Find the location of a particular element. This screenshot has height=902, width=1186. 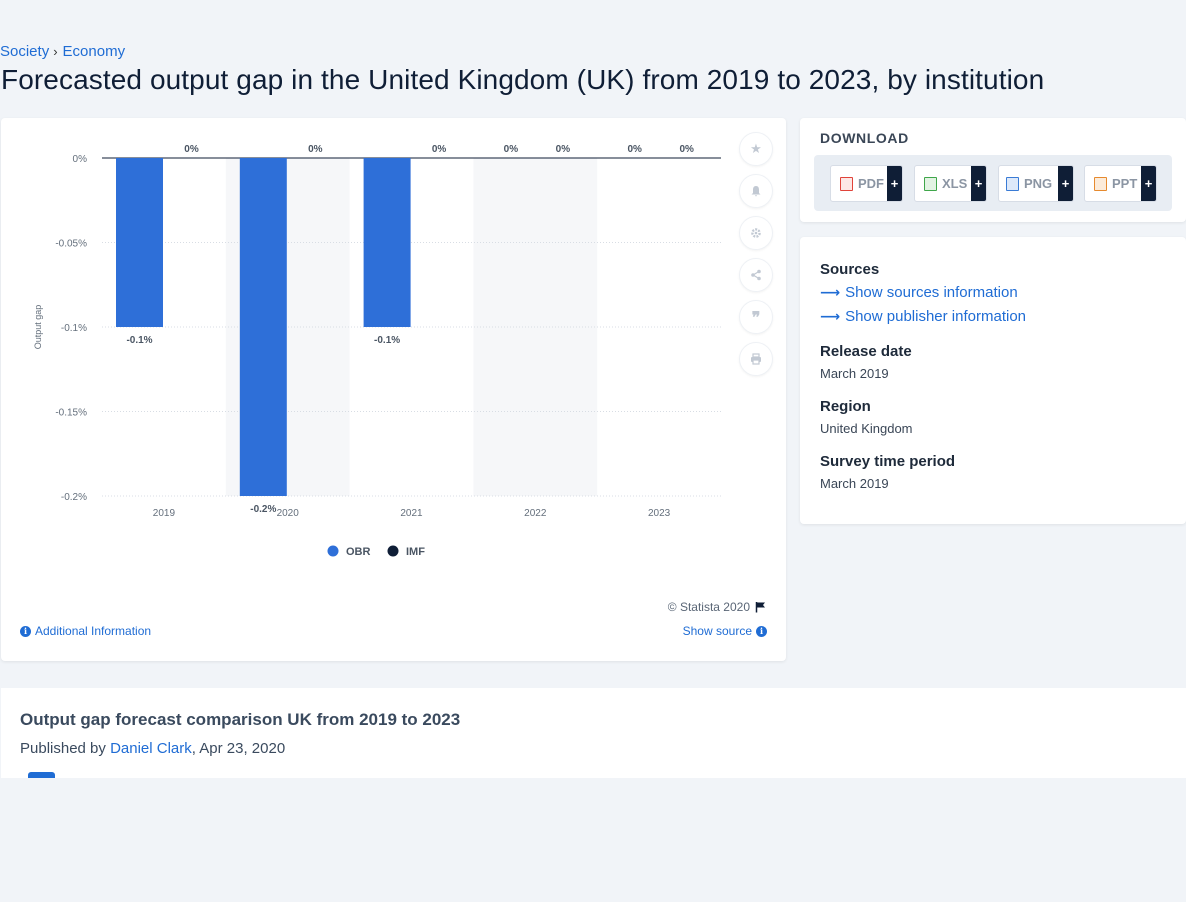

legend-label: IMF is located at coordinates (415, 552).